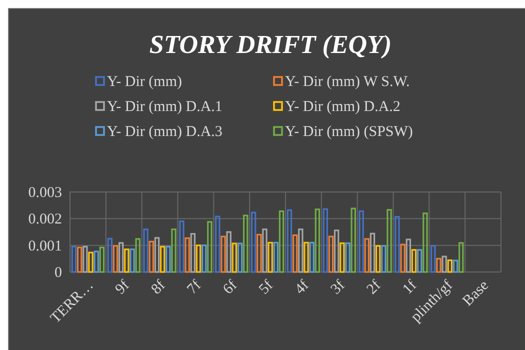 This screenshot has width=525, height=350. Describe the element at coordinates (45, 246) in the screenshot. I see `y-tick-label: 0.001` at that location.